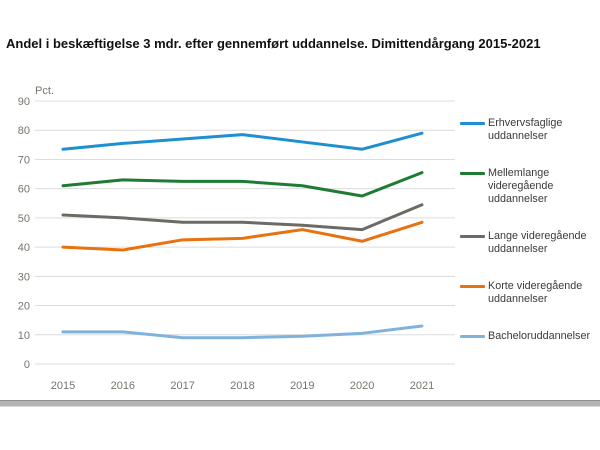 Image resolution: width=600 pixels, height=450 pixels. What do you see at coordinates (242, 217) in the screenshot?
I see `series-line-lange` at bounding box center [242, 217].